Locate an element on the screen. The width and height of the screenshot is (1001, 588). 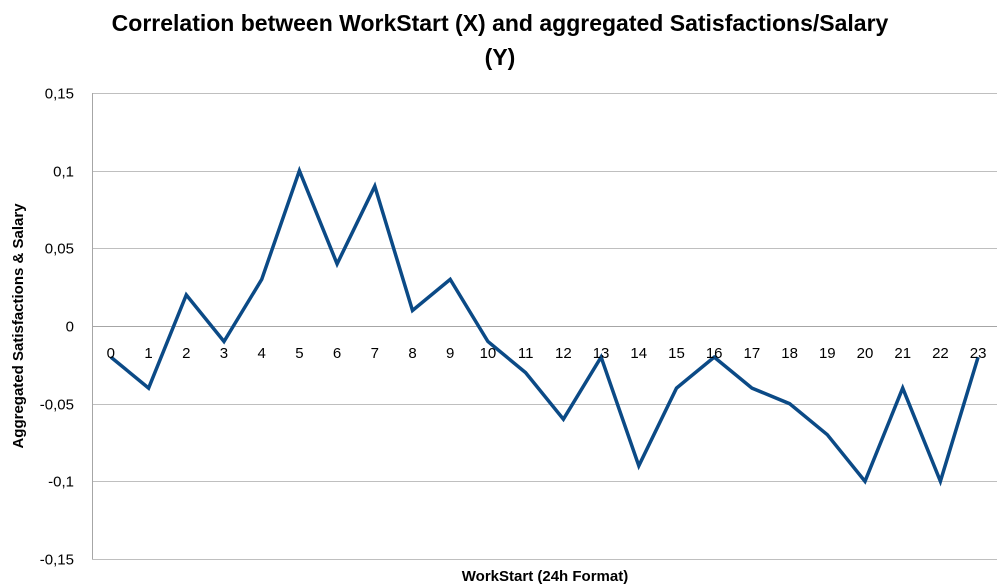
x-tick-label: 13 is located at coordinates (601, 353).